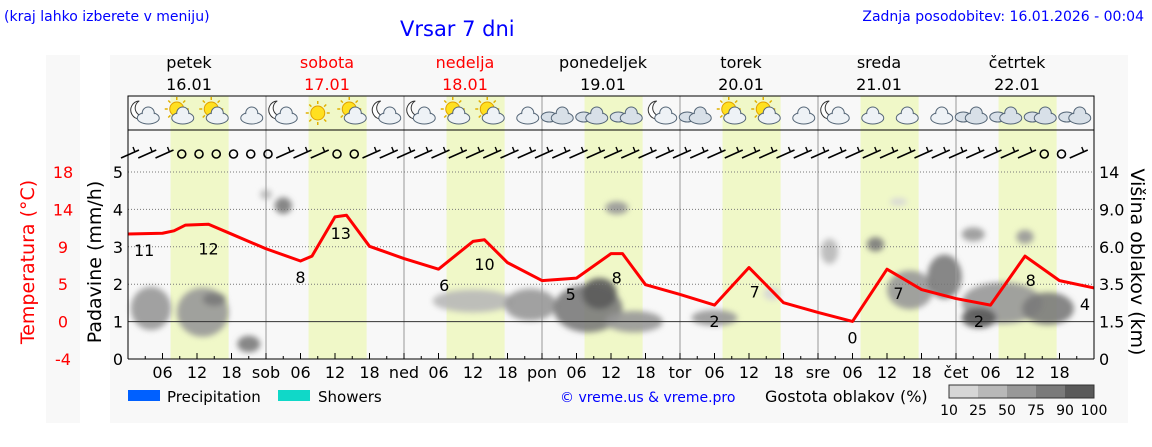 The image size is (1152, 447). Describe the element at coordinates (1065, 411) in the screenshot. I see `density-tick: 90` at that location.